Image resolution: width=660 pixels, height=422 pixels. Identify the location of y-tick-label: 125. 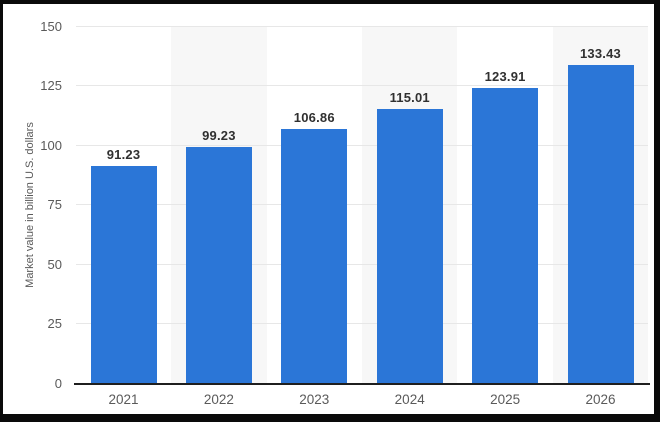
(51, 85).